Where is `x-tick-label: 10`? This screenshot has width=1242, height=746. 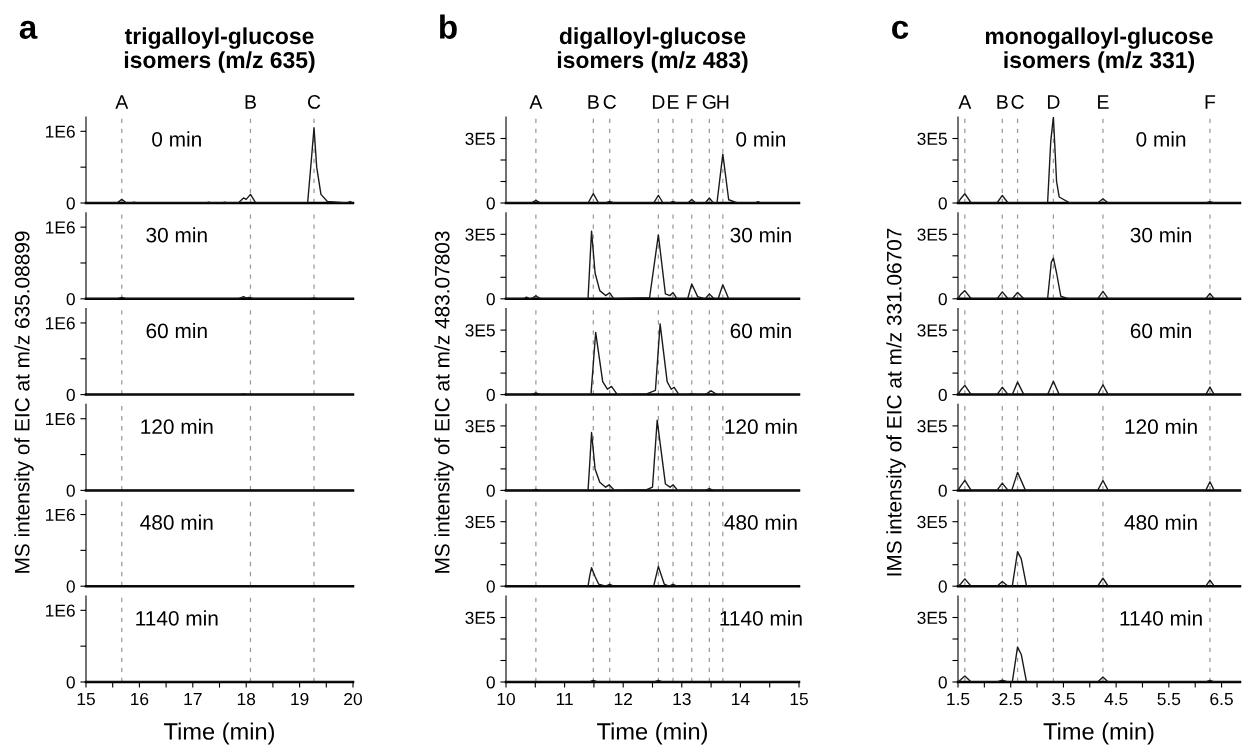
x-tick-label: 10 is located at coordinates (506, 699).